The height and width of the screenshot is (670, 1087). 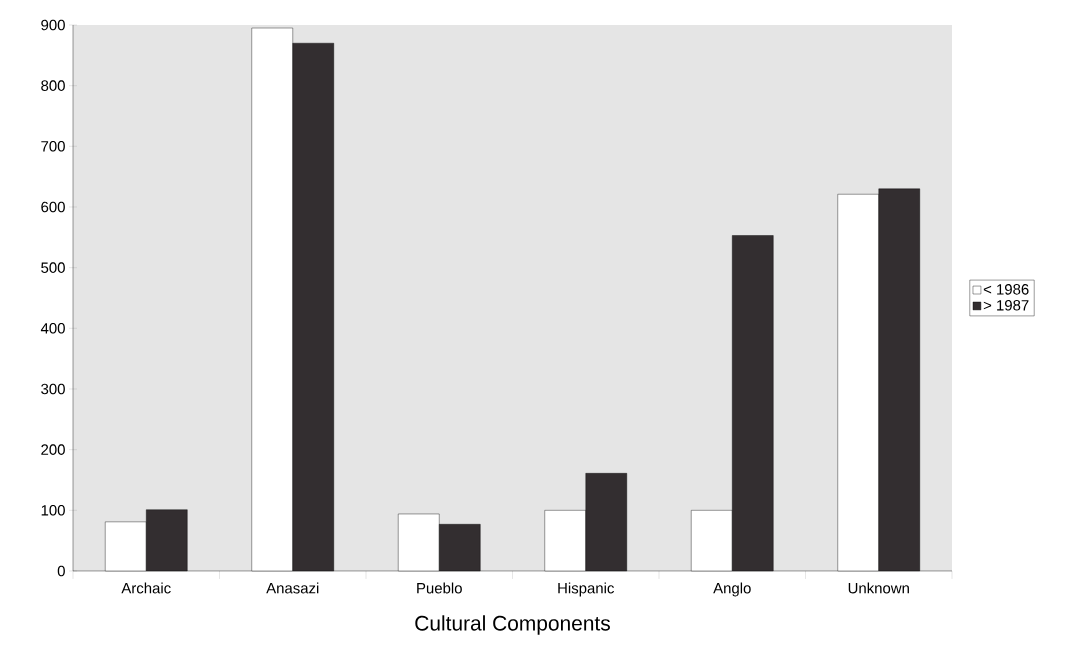 What do you see at coordinates (53, 146) in the screenshot?
I see `y-tick-label: 700` at bounding box center [53, 146].